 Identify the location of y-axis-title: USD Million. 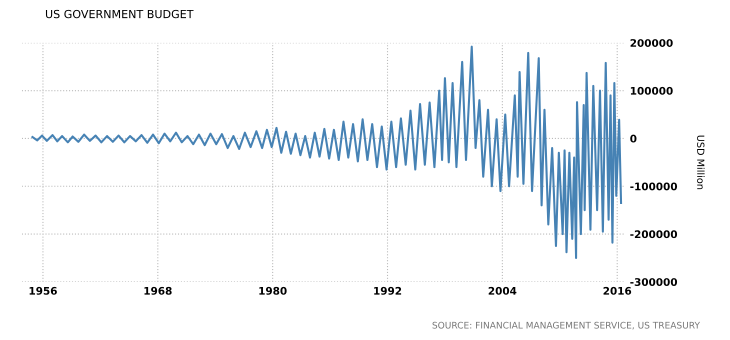
(701, 163).